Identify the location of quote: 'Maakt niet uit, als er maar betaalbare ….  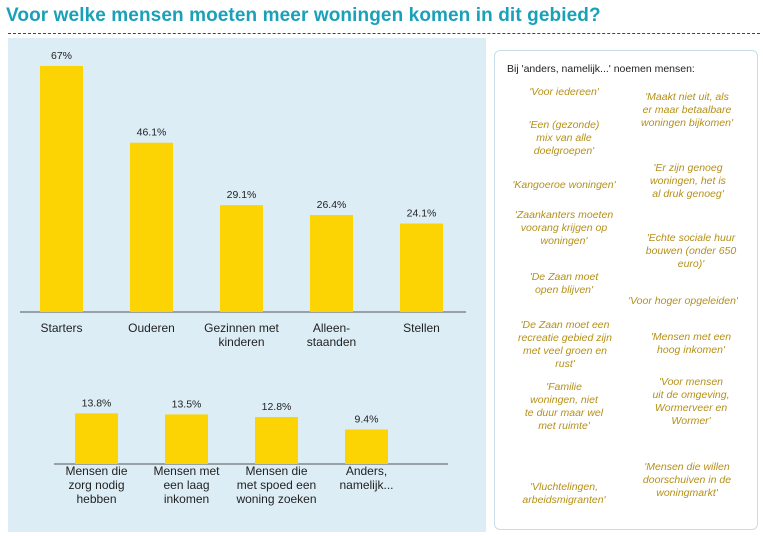
(687, 110).